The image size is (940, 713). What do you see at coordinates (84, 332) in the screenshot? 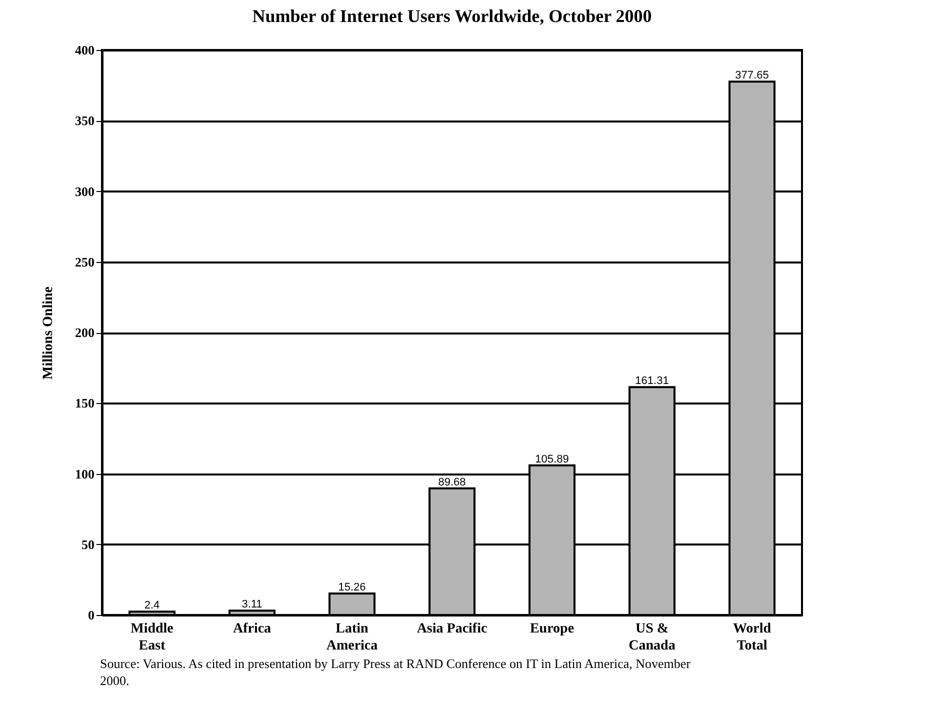
I see `y-tick-label: 200` at bounding box center [84, 332].